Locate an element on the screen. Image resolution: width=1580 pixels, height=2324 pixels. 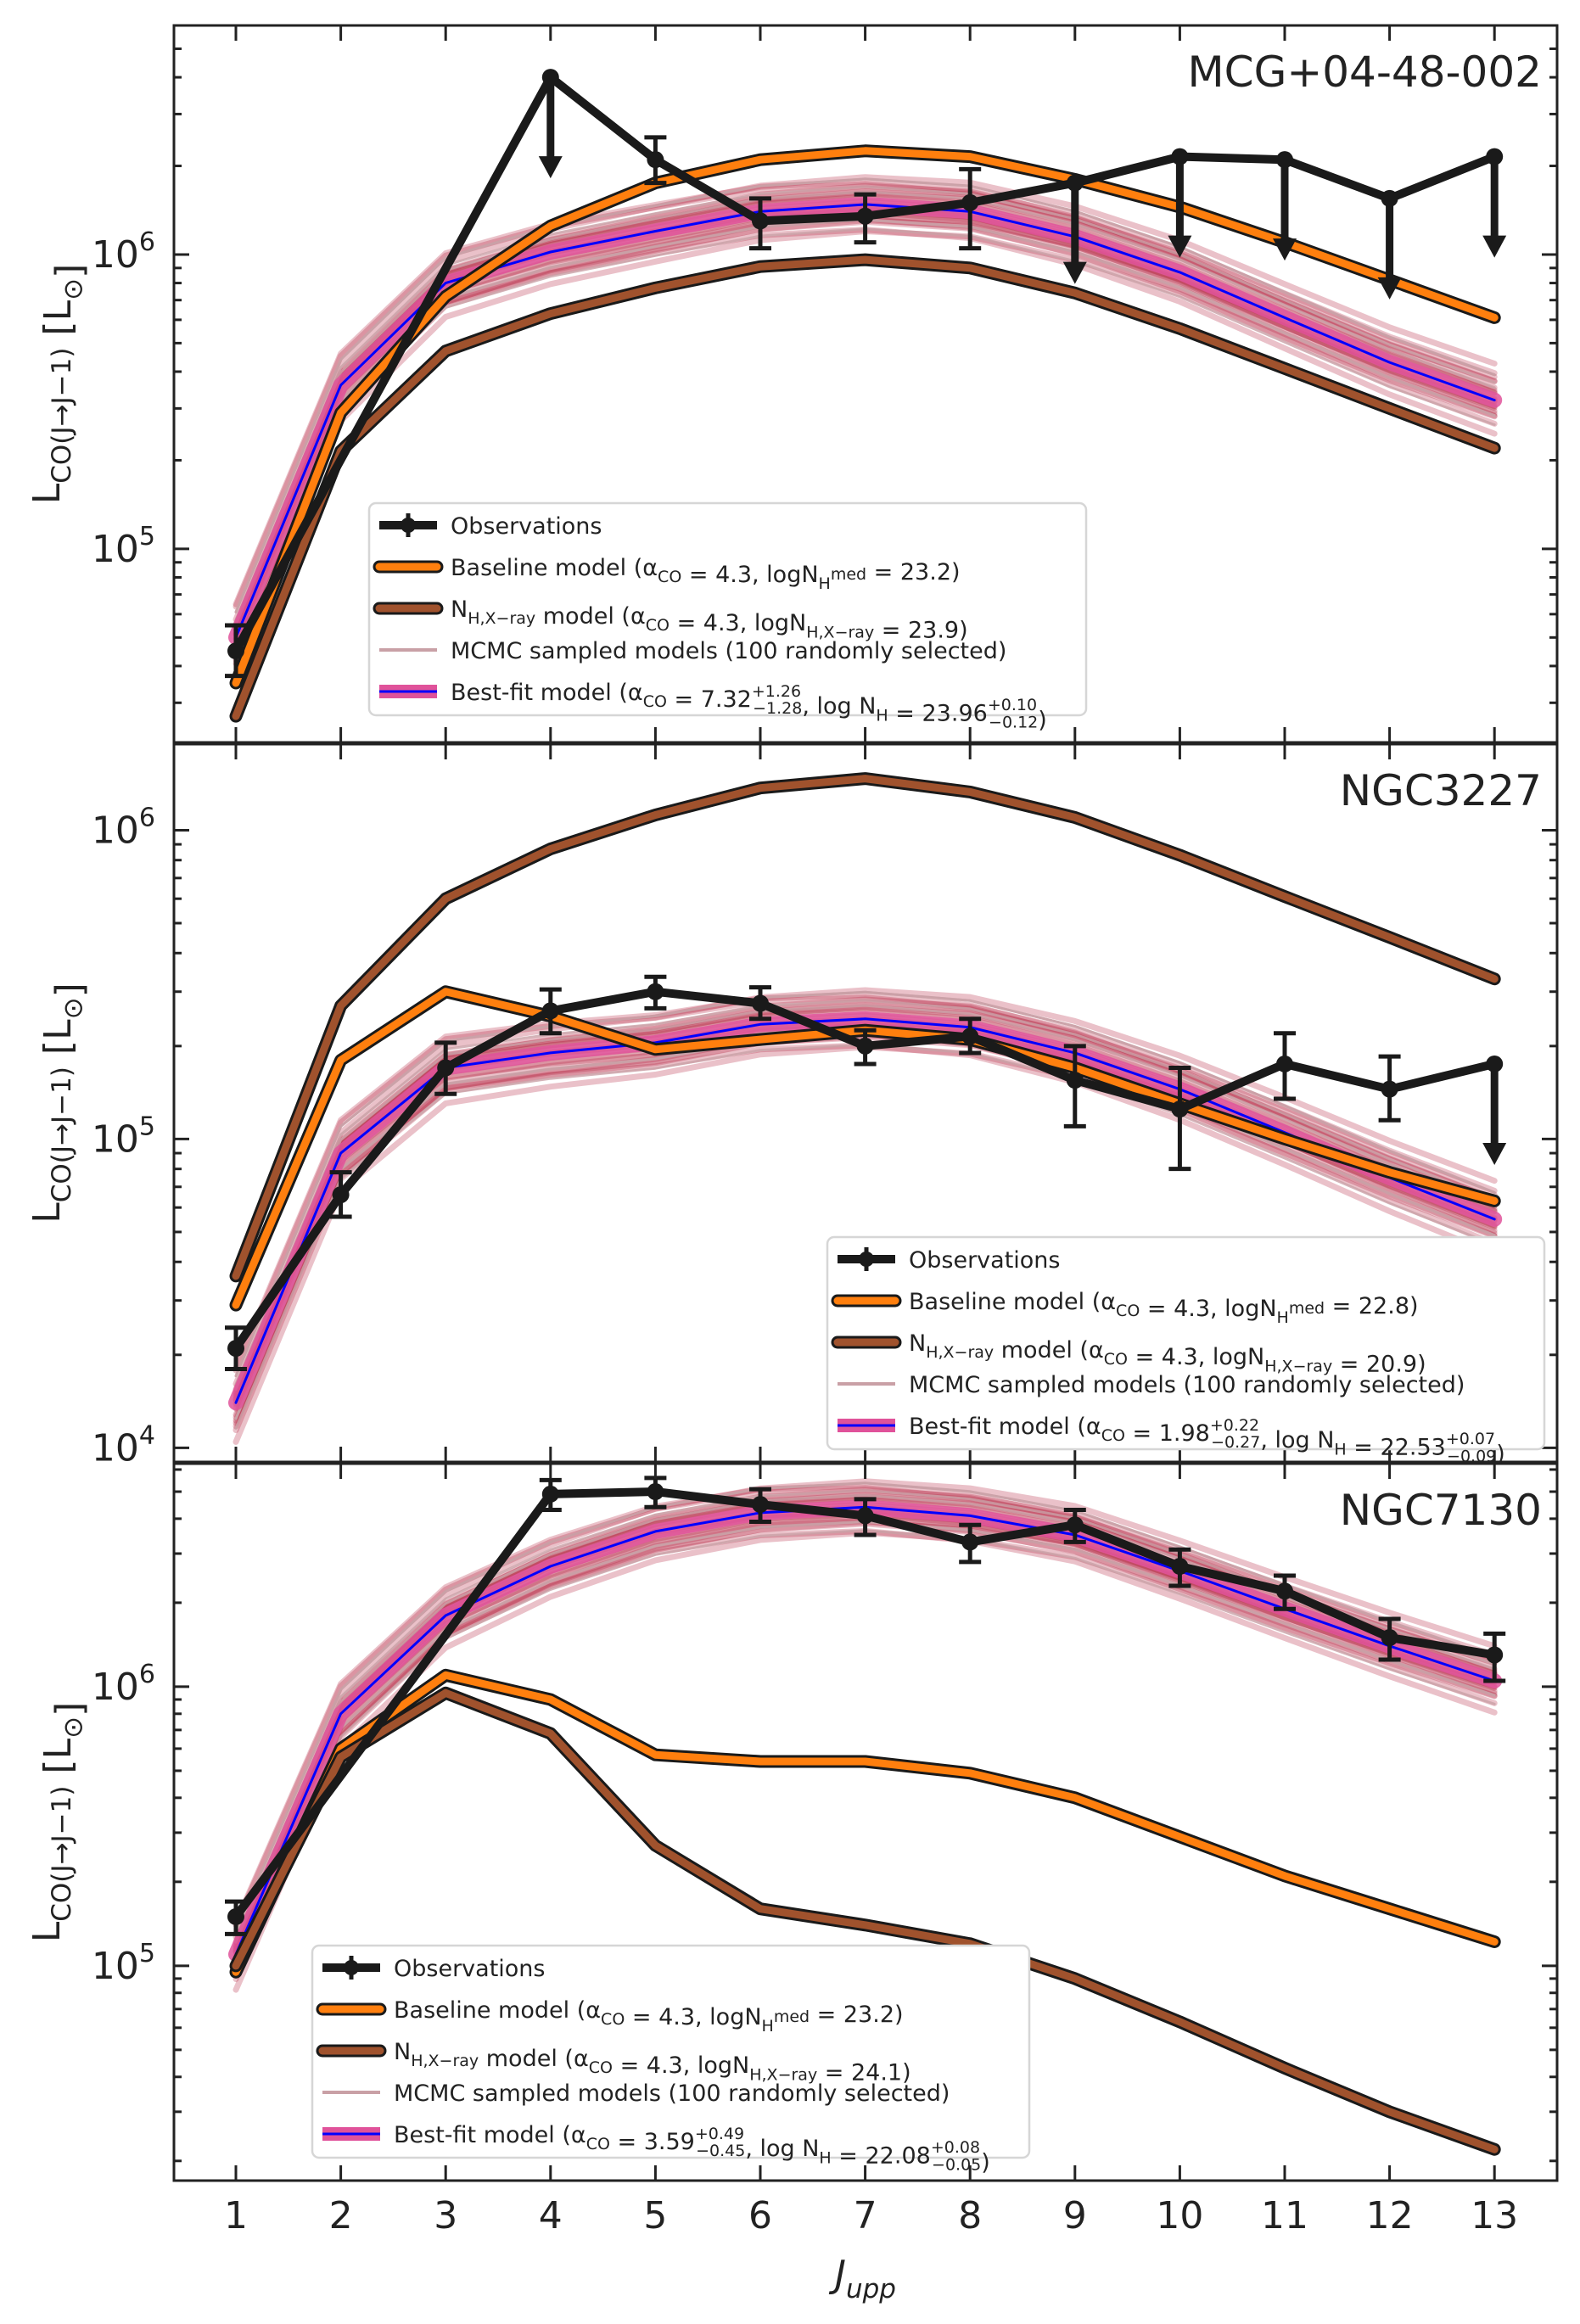
panel-title: NGC7130 is located at coordinates (1441, 1510).